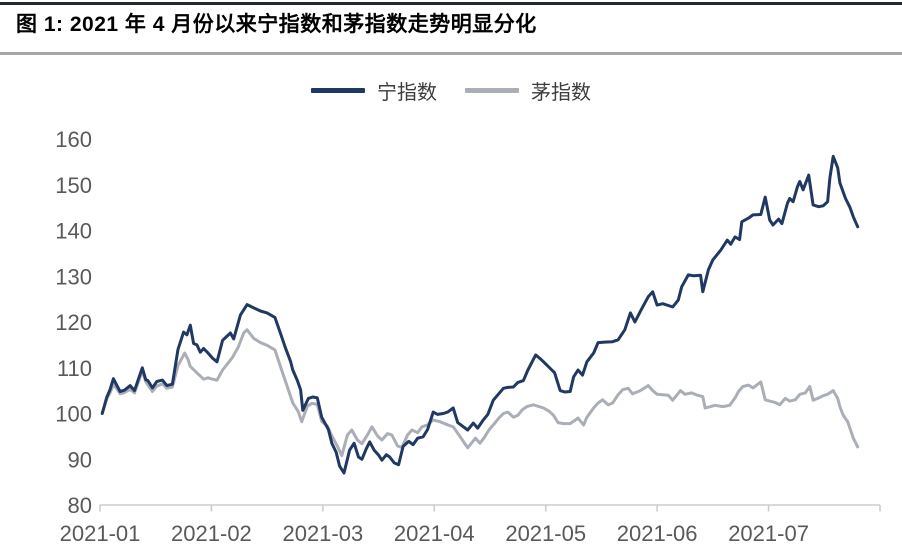  What do you see at coordinates (73, 322) in the screenshot?
I see `y-axis-tick-label: 120` at bounding box center [73, 322].